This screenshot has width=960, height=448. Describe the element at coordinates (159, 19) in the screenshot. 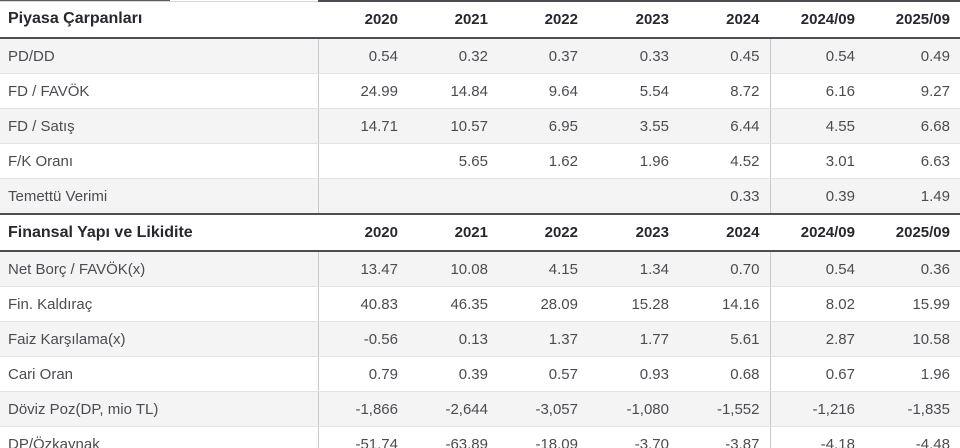

I see `section-title: Piyasa Çarpanları` at that location.